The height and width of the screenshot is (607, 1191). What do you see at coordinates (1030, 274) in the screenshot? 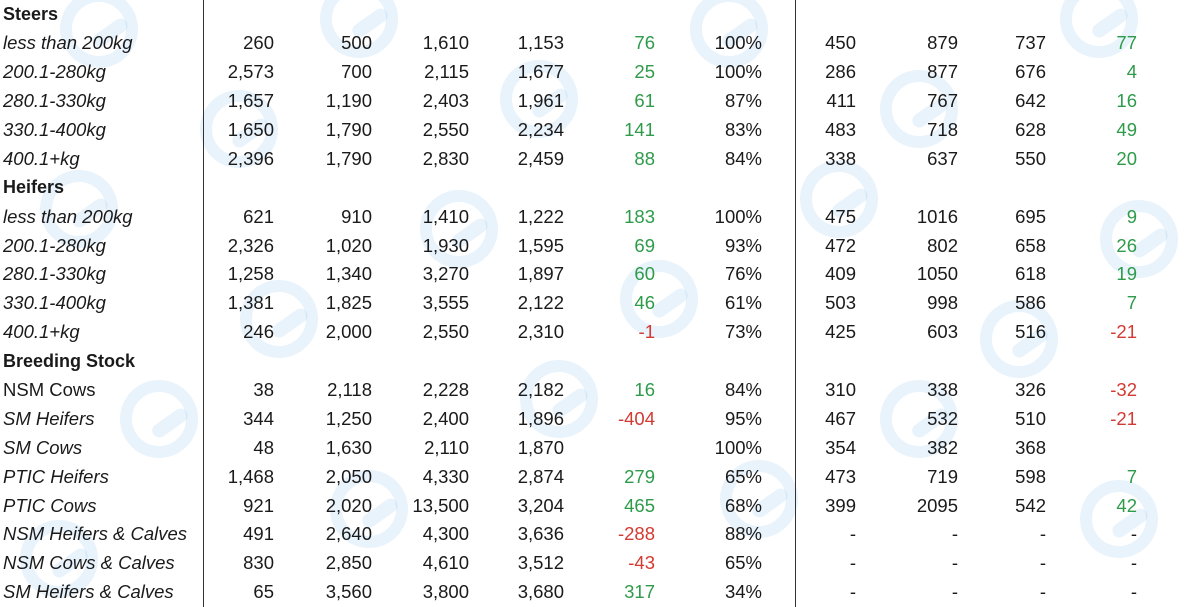
I see `cell-col-9: 618` at bounding box center [1030, 274].